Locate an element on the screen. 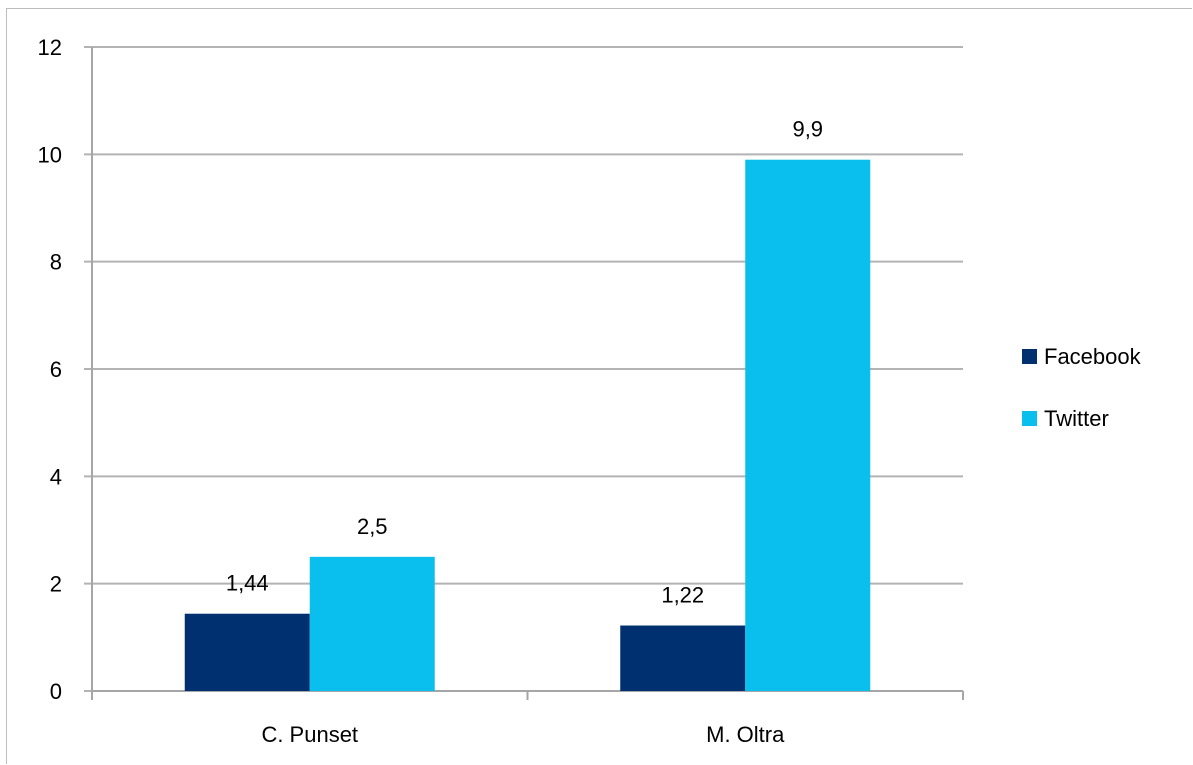 The width and height of the screenshot is (1193, 765). legend-swatch-facebook is located at coordinates (1029, 356).